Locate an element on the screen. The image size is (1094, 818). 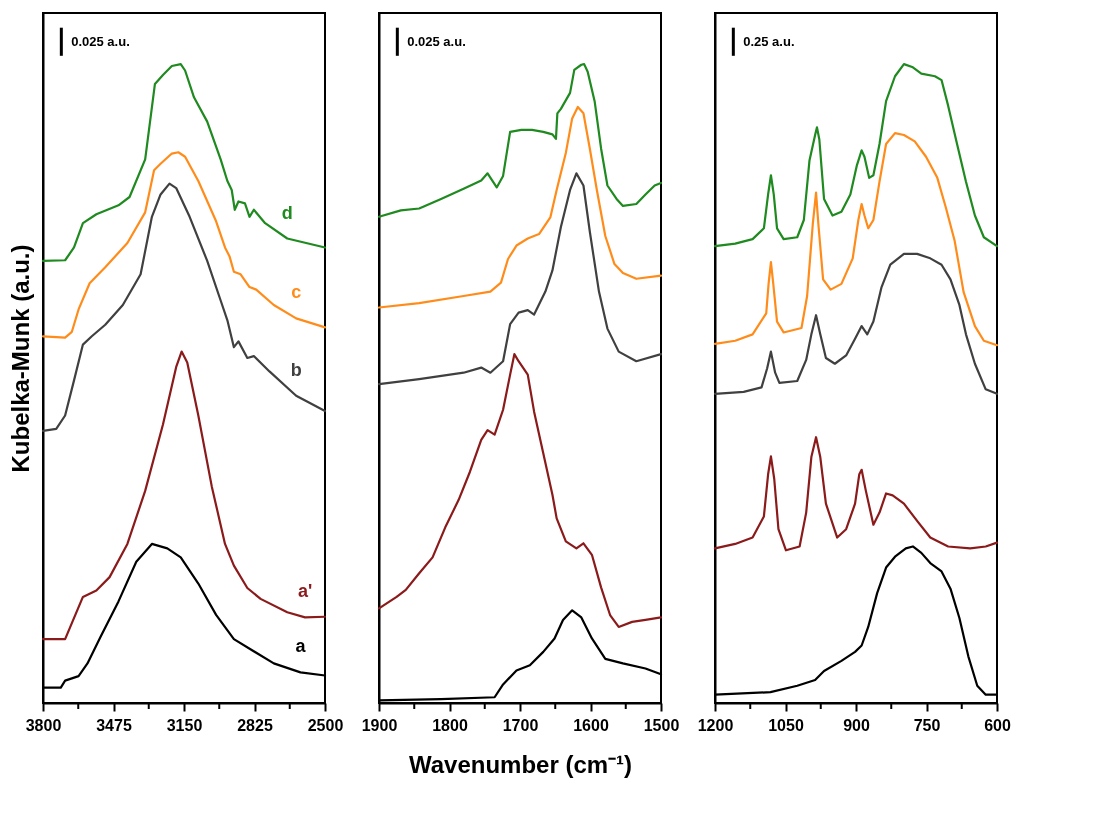
x-tick-label: 3475 is located at coordinates (114, 725).